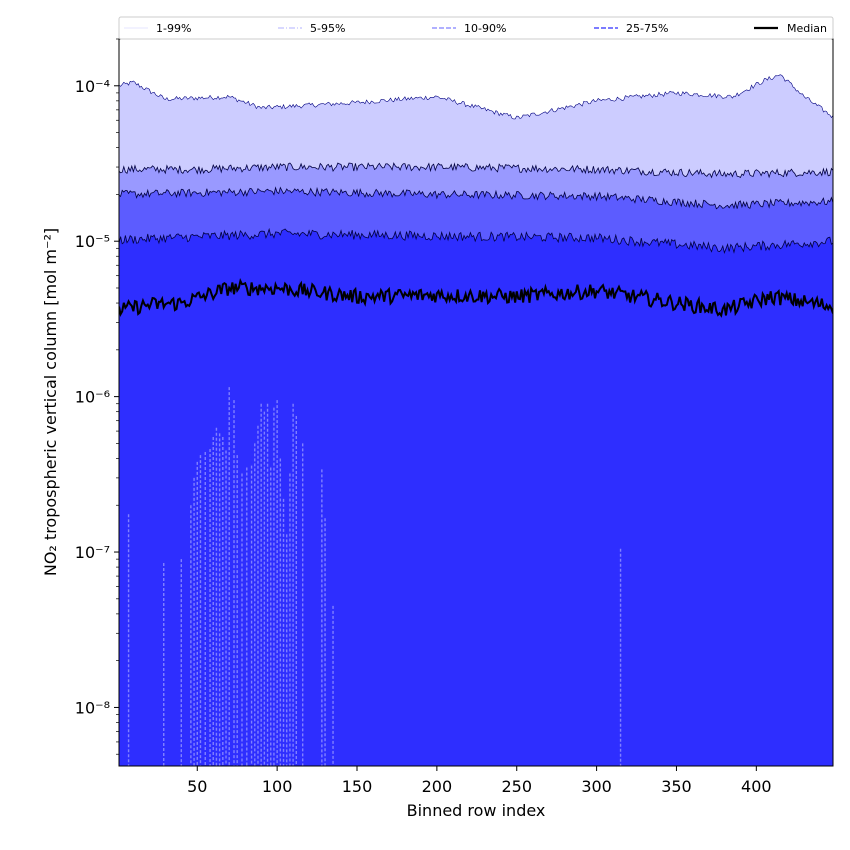 This screenshot has height=850, width=850. What do you see at coordinates (476, 170) in the screenshot?
I see `band-5-95%-upper-line` at bounding box center [476, 170].